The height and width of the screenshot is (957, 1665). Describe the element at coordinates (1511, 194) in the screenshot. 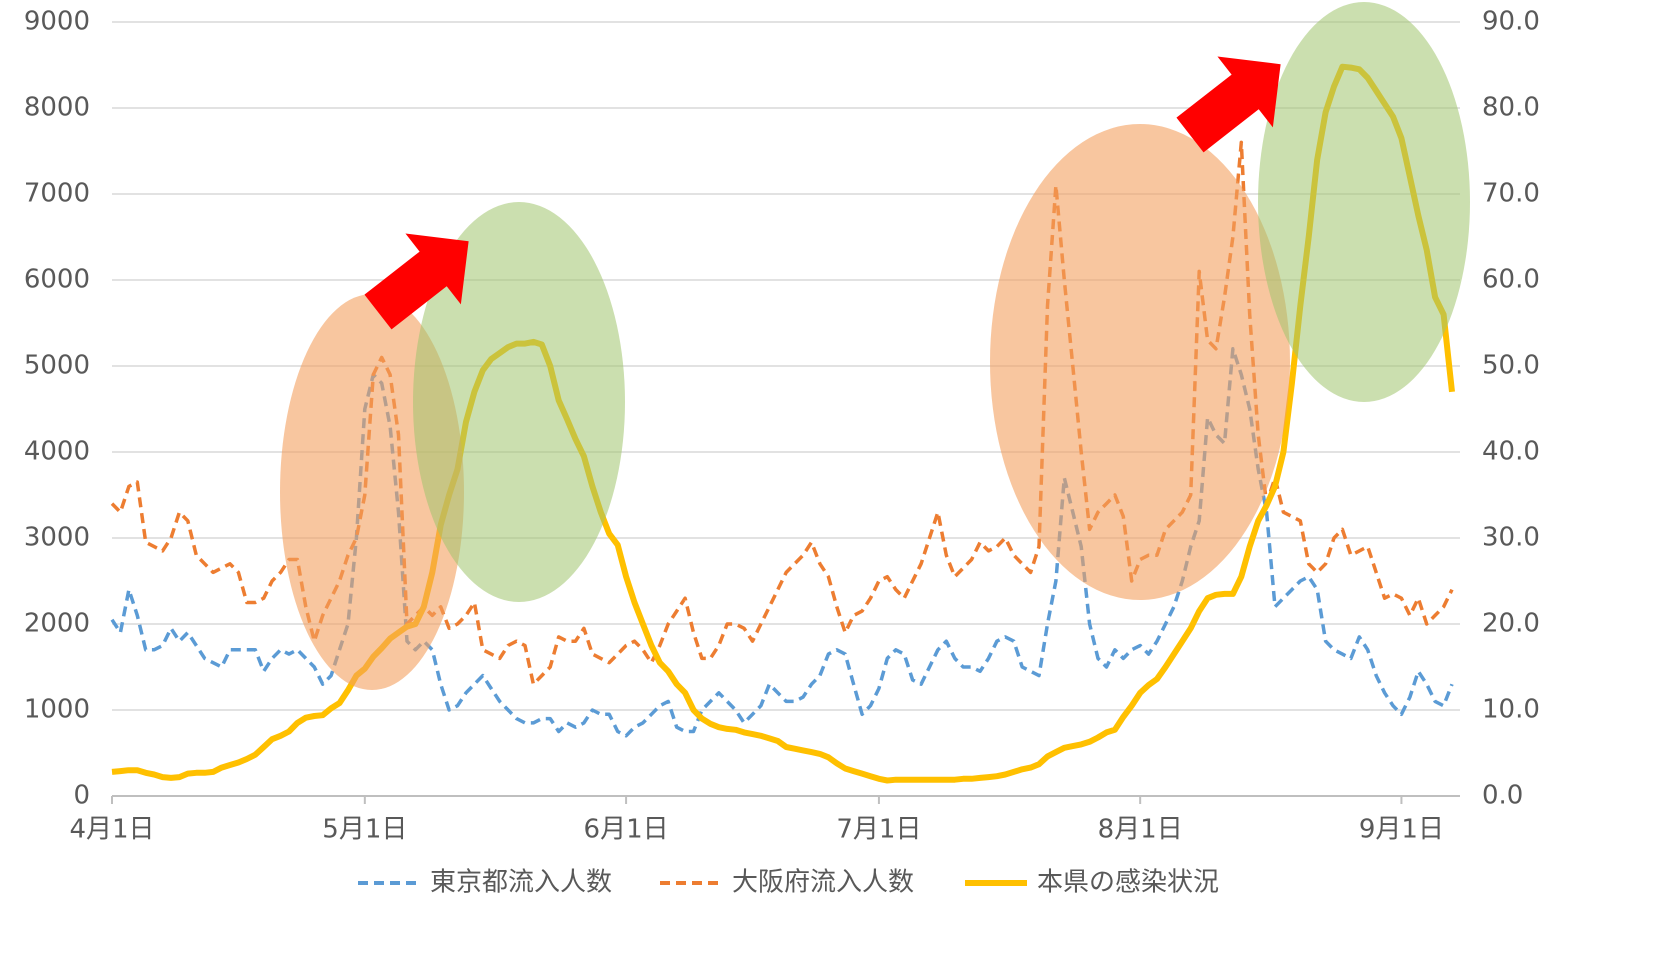

I see `y2-tick-label: 70.0` at that location.